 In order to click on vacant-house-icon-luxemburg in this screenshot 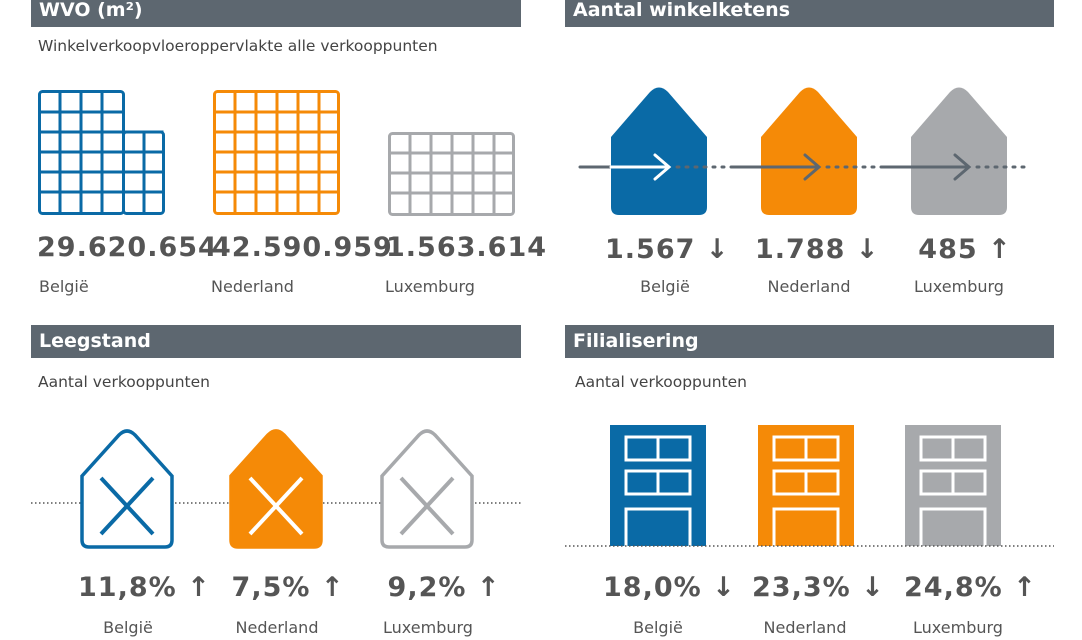, I will do `click(427, 489)`.